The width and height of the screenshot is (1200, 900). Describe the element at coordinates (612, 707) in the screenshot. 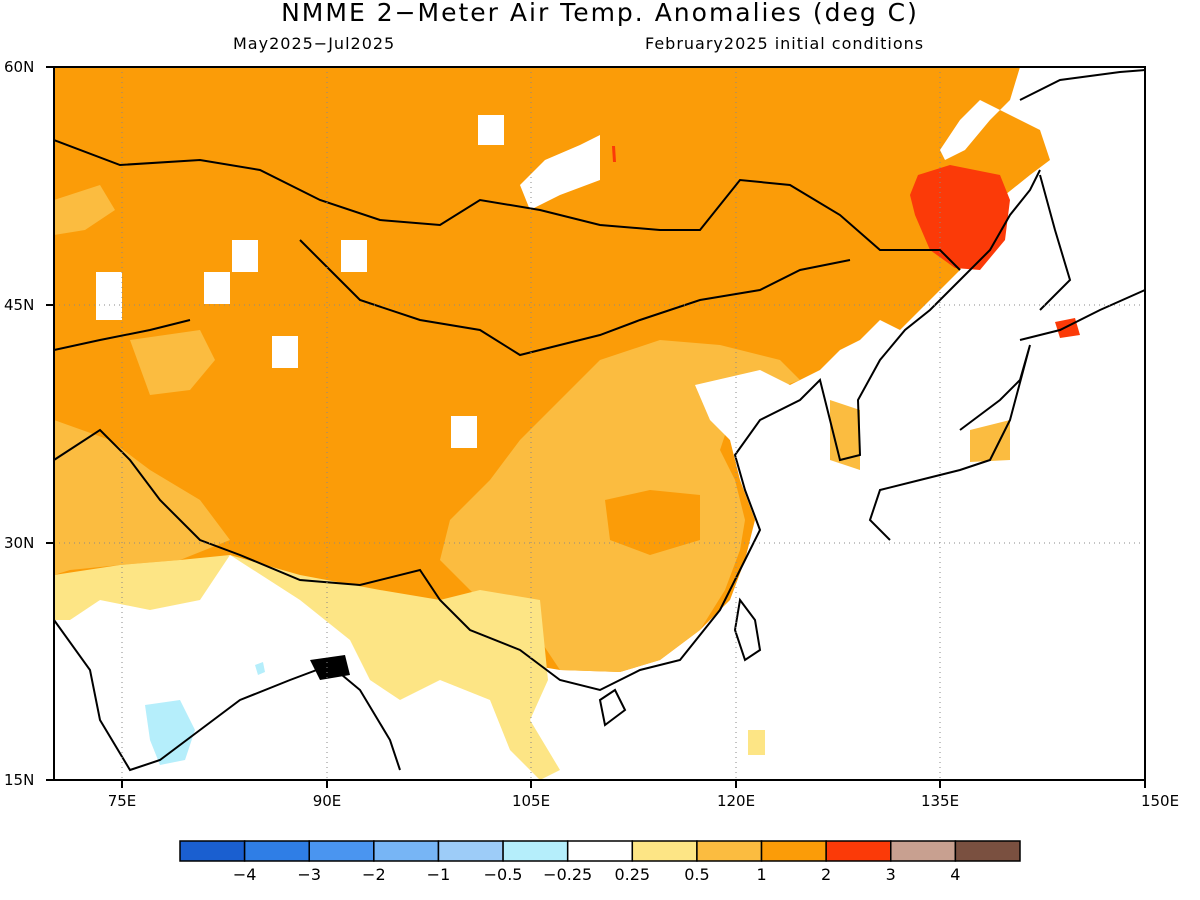

I see `hainan-coastline` at that location.